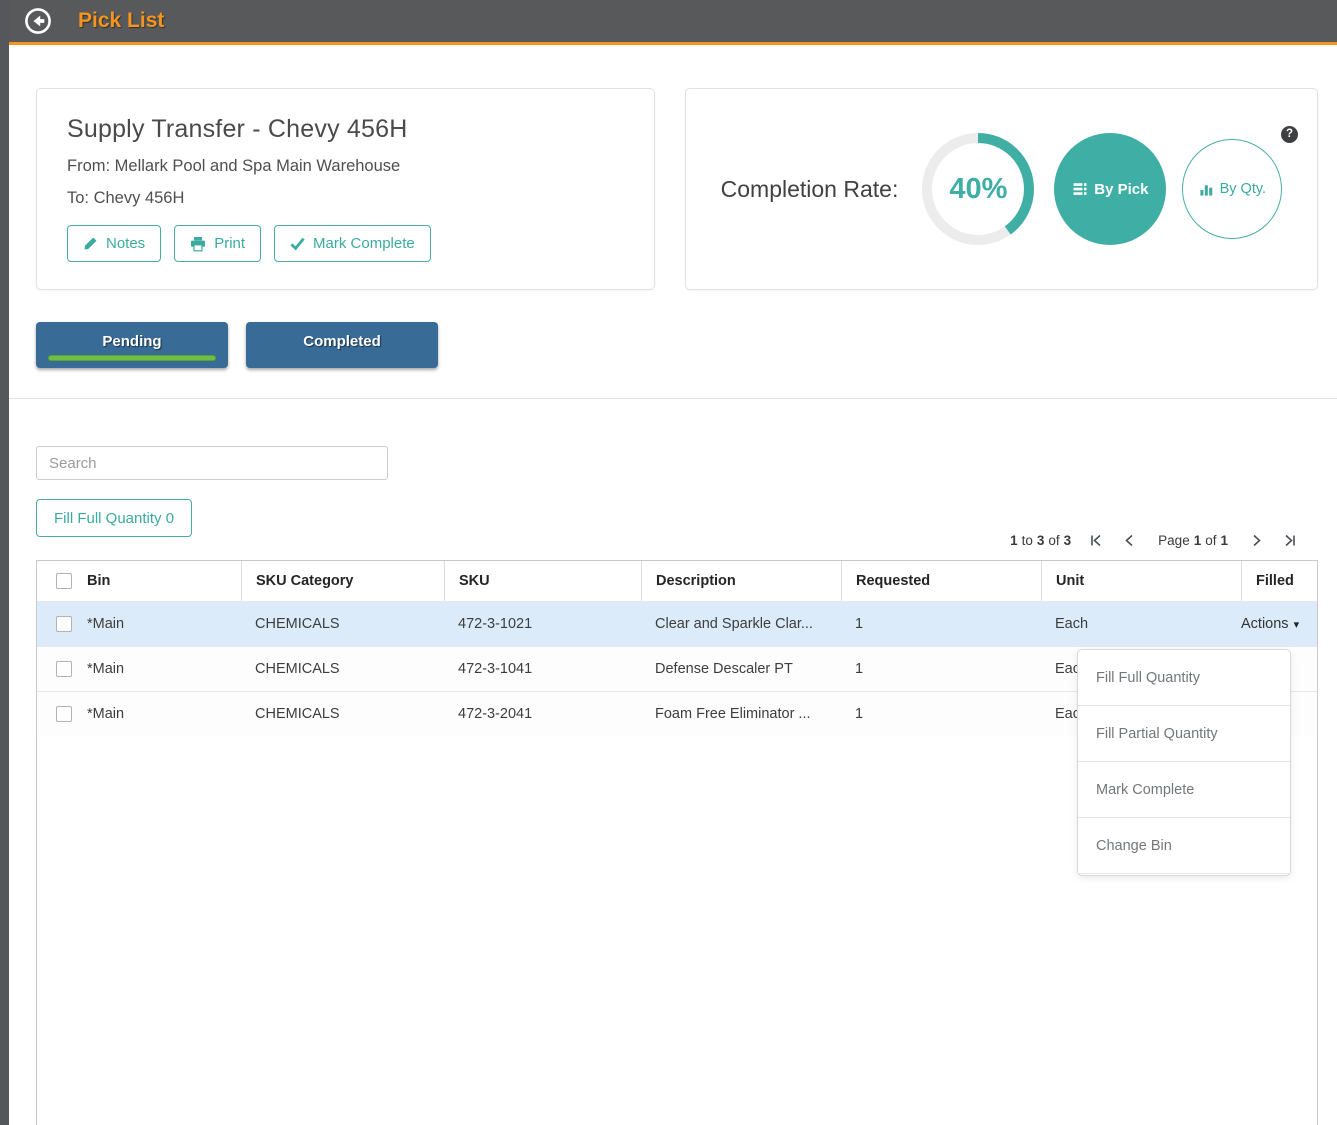  What do you see at coordinates (64, 581) in the screenshot?
I see `select-all-checkbox` at bounding box center [64, 581].